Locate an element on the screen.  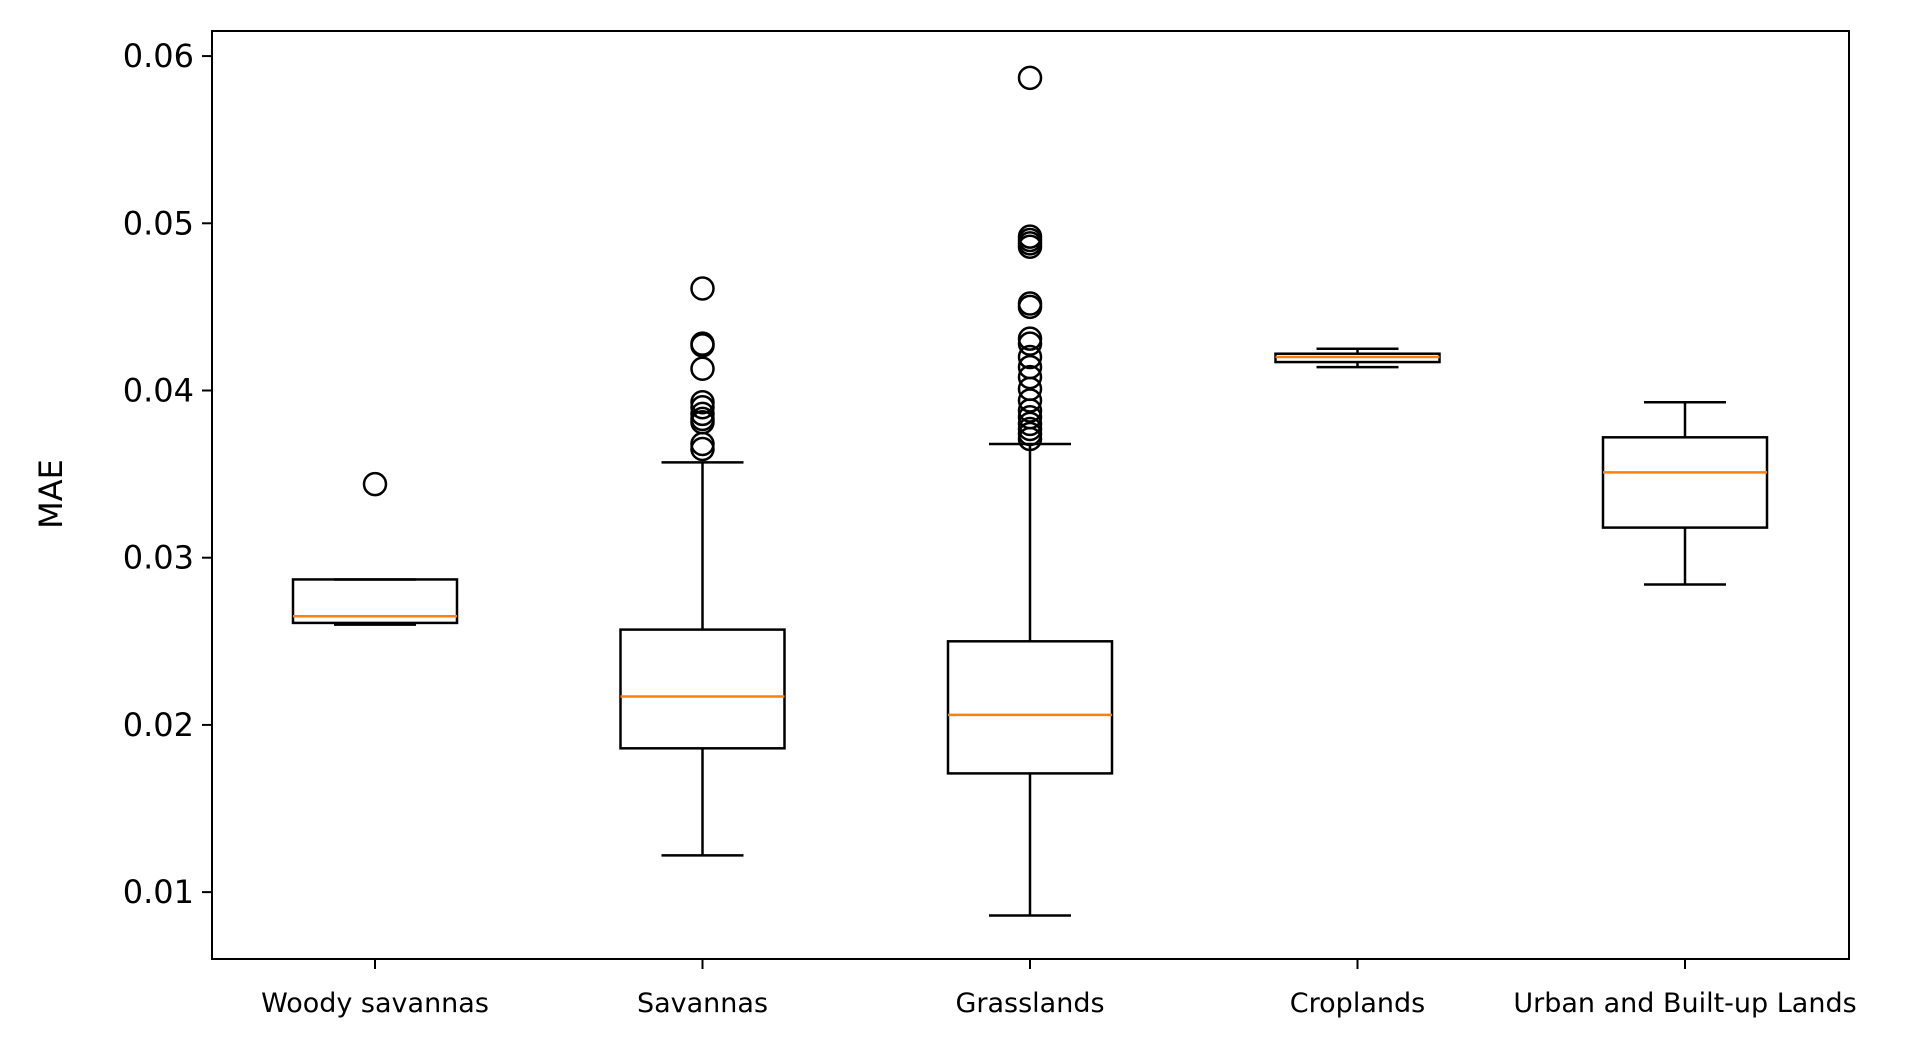
y-tick-label: 0.05 is located at coordinates (158, 223).